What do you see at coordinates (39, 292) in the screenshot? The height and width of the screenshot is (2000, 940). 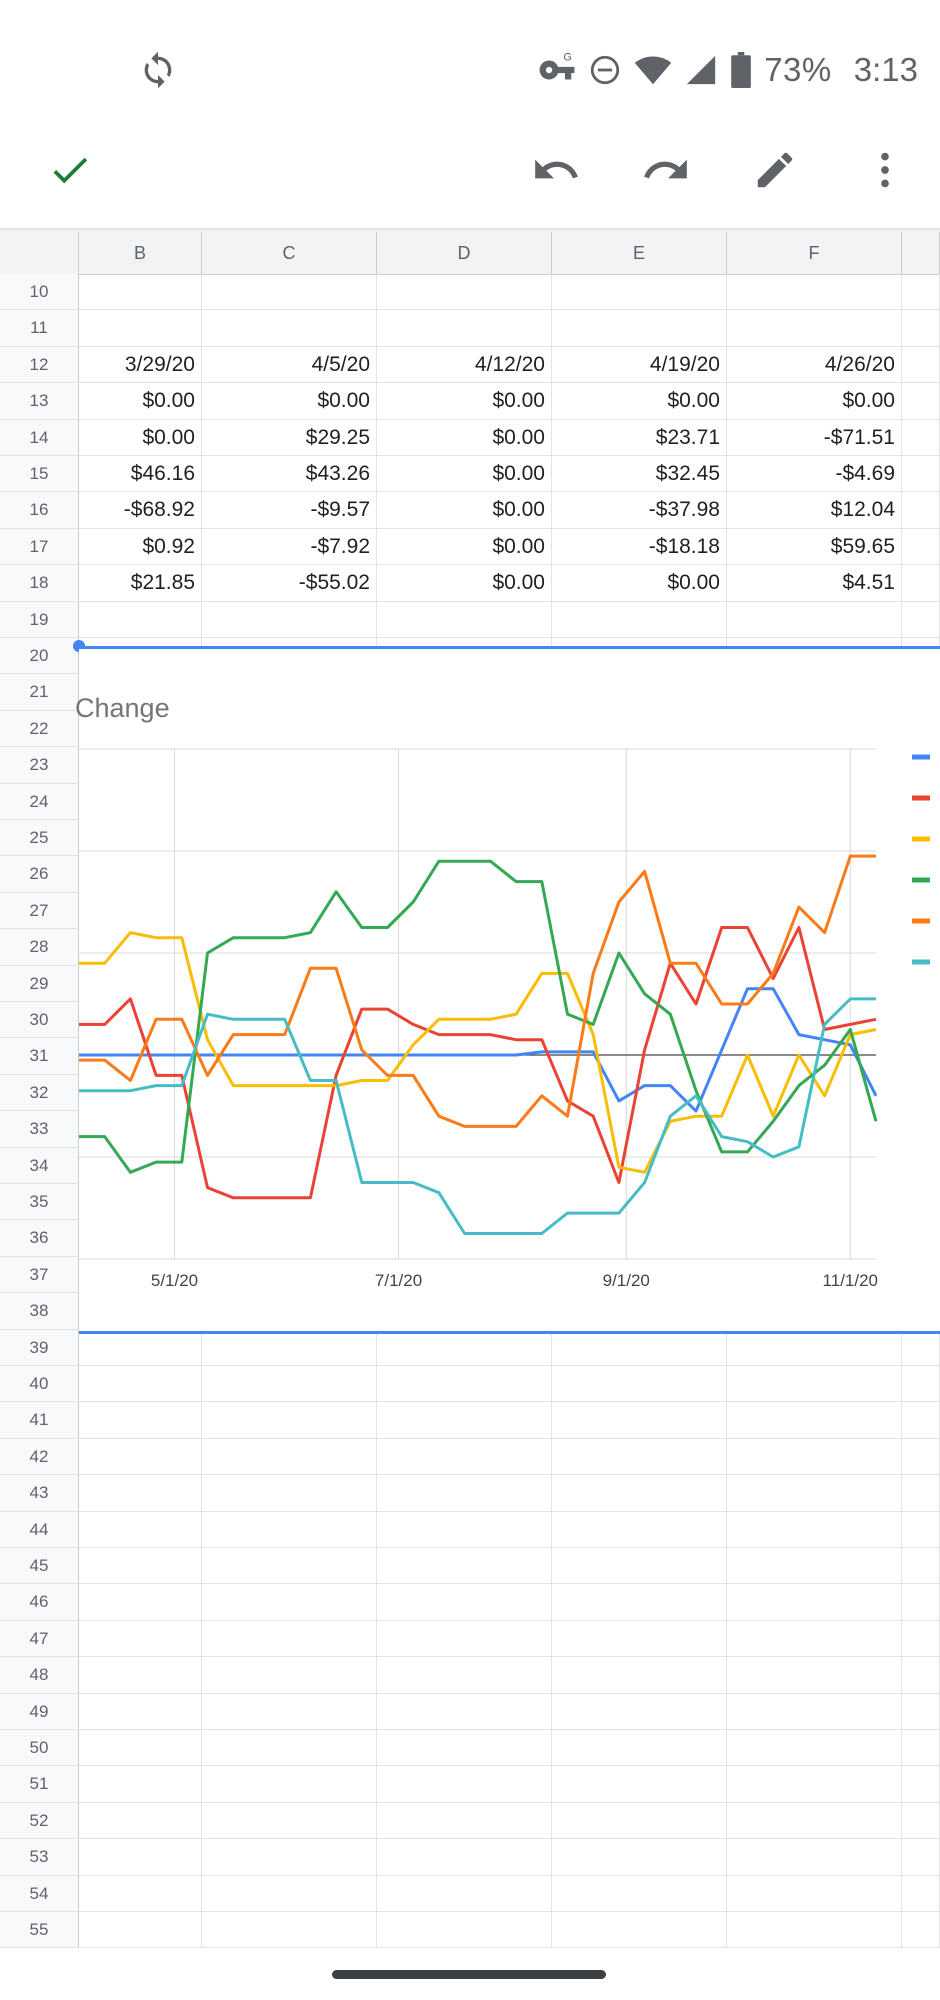 I see `row-number: 10` at bounding box center [39, 292].